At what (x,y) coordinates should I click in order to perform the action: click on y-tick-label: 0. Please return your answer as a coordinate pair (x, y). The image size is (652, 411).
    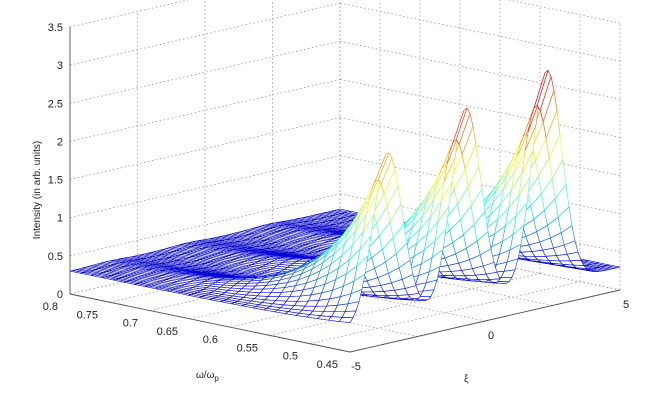
    Looking at the image, I should click on (491, 336).